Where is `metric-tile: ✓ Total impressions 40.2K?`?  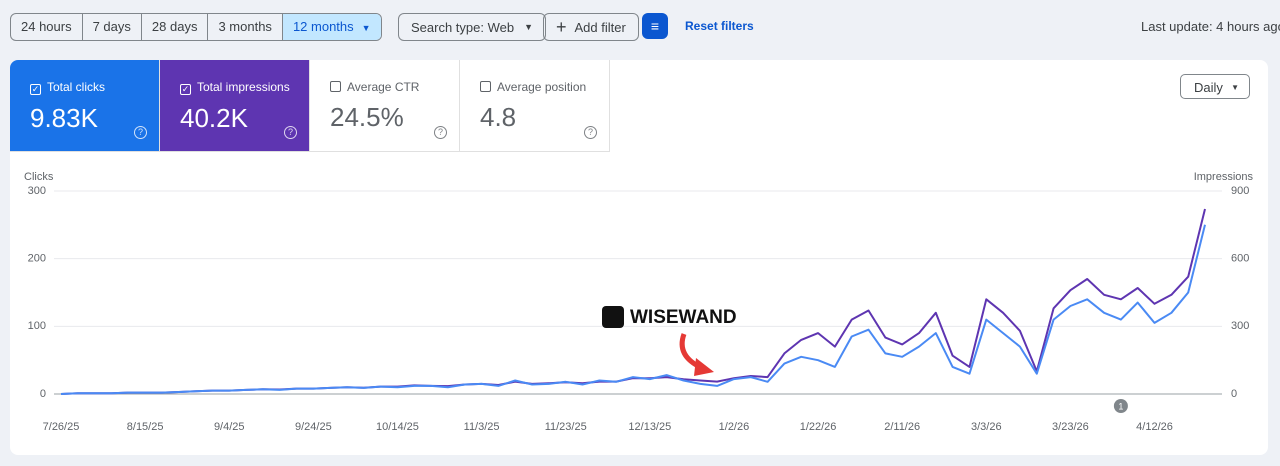 metric-tile: ✓ Total impressions 40.2K? is located at coordinates (235, 106).